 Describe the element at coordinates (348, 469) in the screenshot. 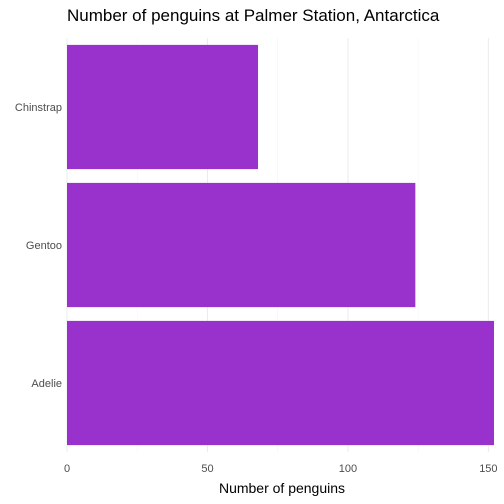

I see `x-tick-label: 100` at that location.